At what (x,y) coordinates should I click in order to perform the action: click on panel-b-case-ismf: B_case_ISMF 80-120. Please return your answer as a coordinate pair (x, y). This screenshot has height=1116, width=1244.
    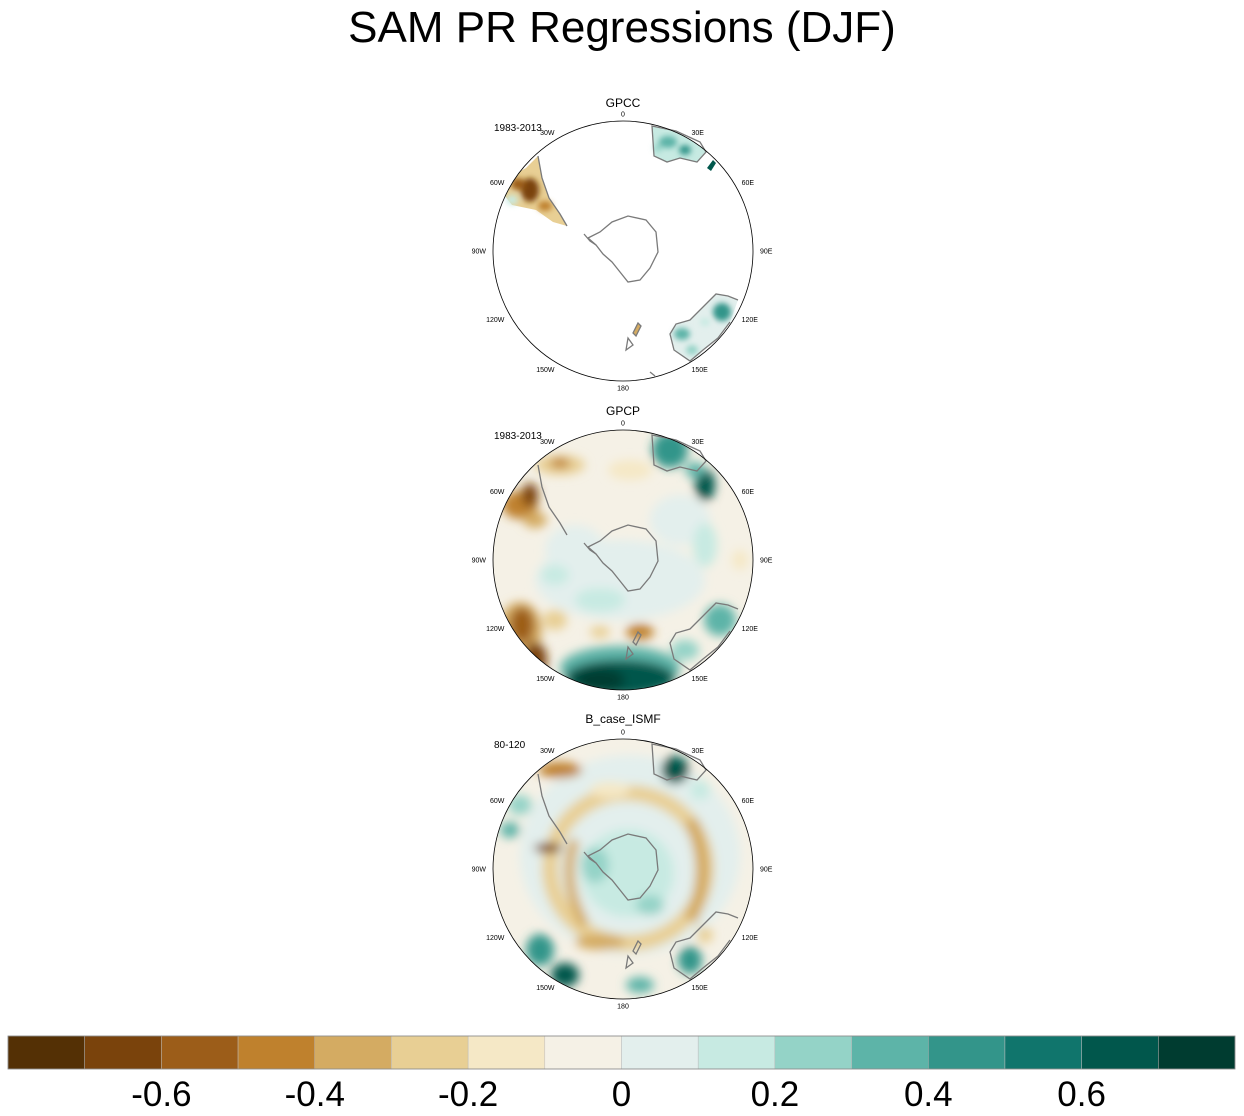
    Looking at the image, I should click on (622, 861).